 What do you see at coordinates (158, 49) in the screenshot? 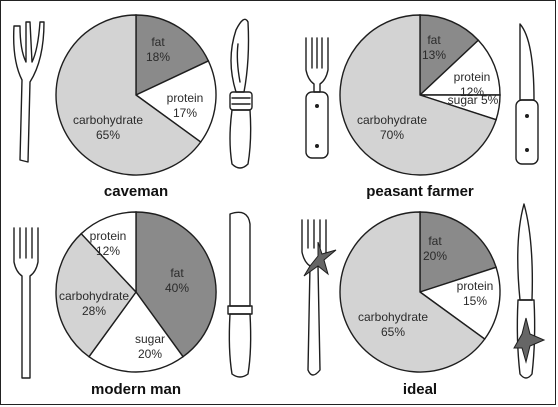
I see `label-fat: fat 18%` at bounding box center [158, 49].